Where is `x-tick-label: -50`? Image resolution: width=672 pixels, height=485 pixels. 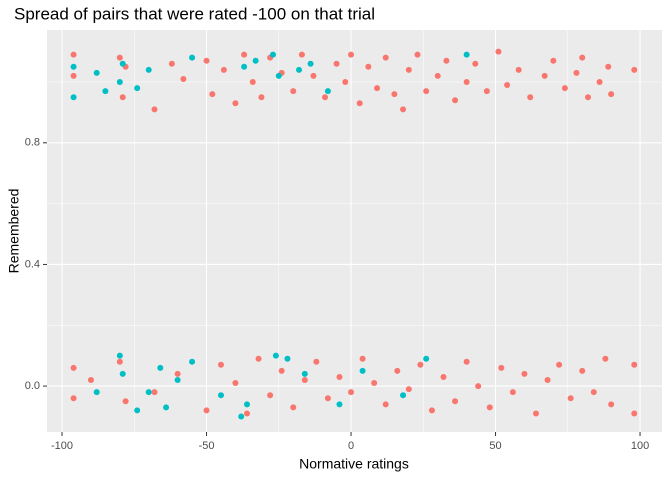
x-tick-label: -50 is located at coordinates (207, 446).